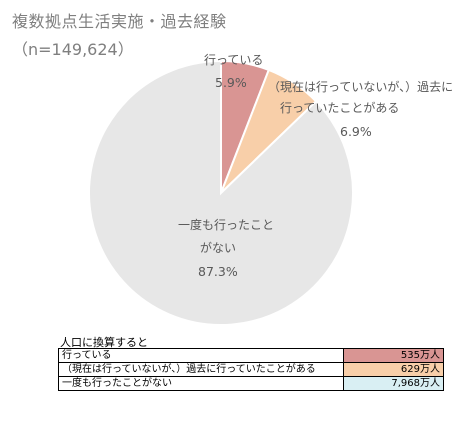 The image size is (465, 421). What do you see at coordinates (361, 87) in the screenshot?
I see `slice-label-past-line1: （現在は行っていないが、）過去に` at bounding box center [361, 87].